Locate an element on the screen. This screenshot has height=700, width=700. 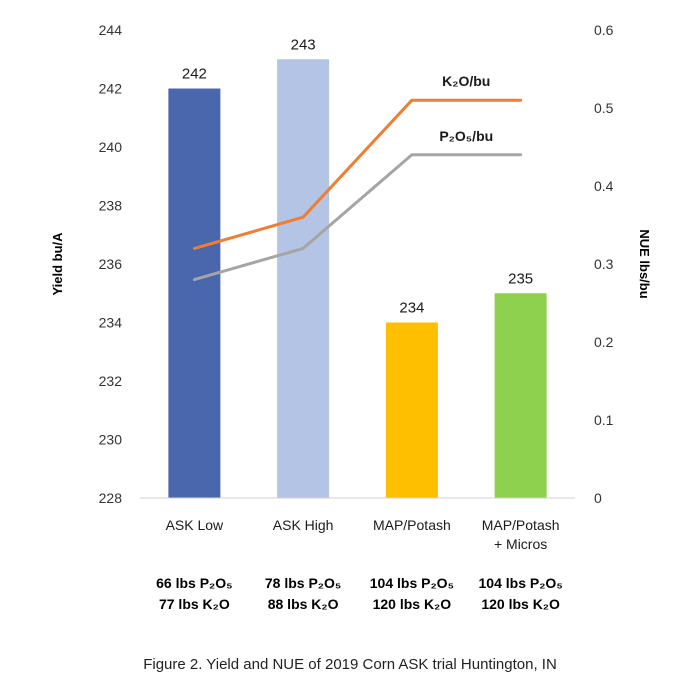
bar-data-label: 235 is located at coordinates (520, 278).